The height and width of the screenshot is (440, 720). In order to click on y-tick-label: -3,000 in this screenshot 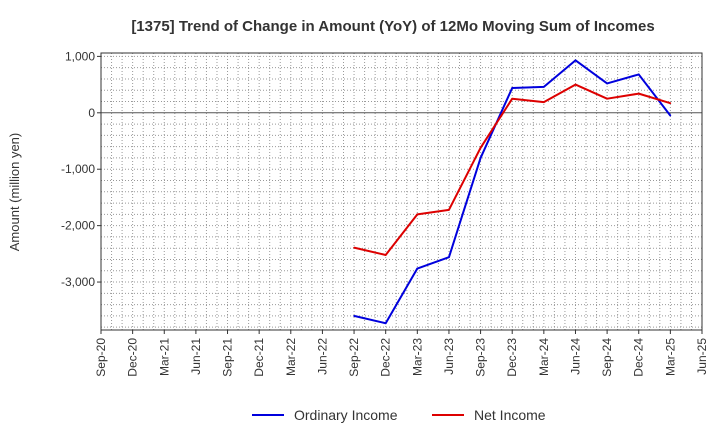, I will do `click(78, 282)`.